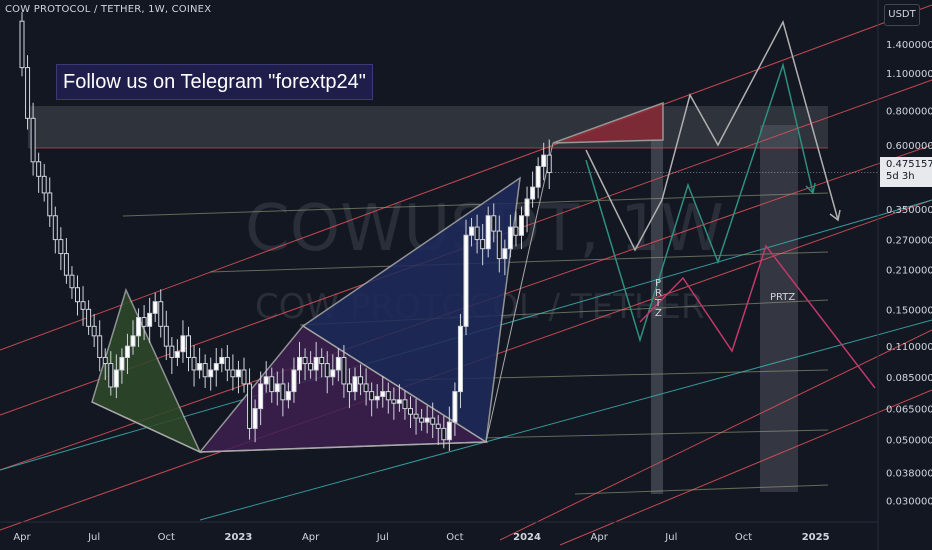 Image resolution: width=932 pixels, height=550 pixels. Describe the element at coordinates (239, 537) in the screenshot. I see `time-tick-label: 2023` at that location.